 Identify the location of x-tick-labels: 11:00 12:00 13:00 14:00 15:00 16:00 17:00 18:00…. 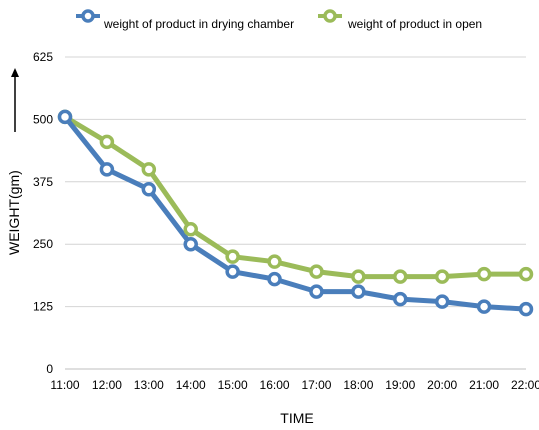
(294, 385).